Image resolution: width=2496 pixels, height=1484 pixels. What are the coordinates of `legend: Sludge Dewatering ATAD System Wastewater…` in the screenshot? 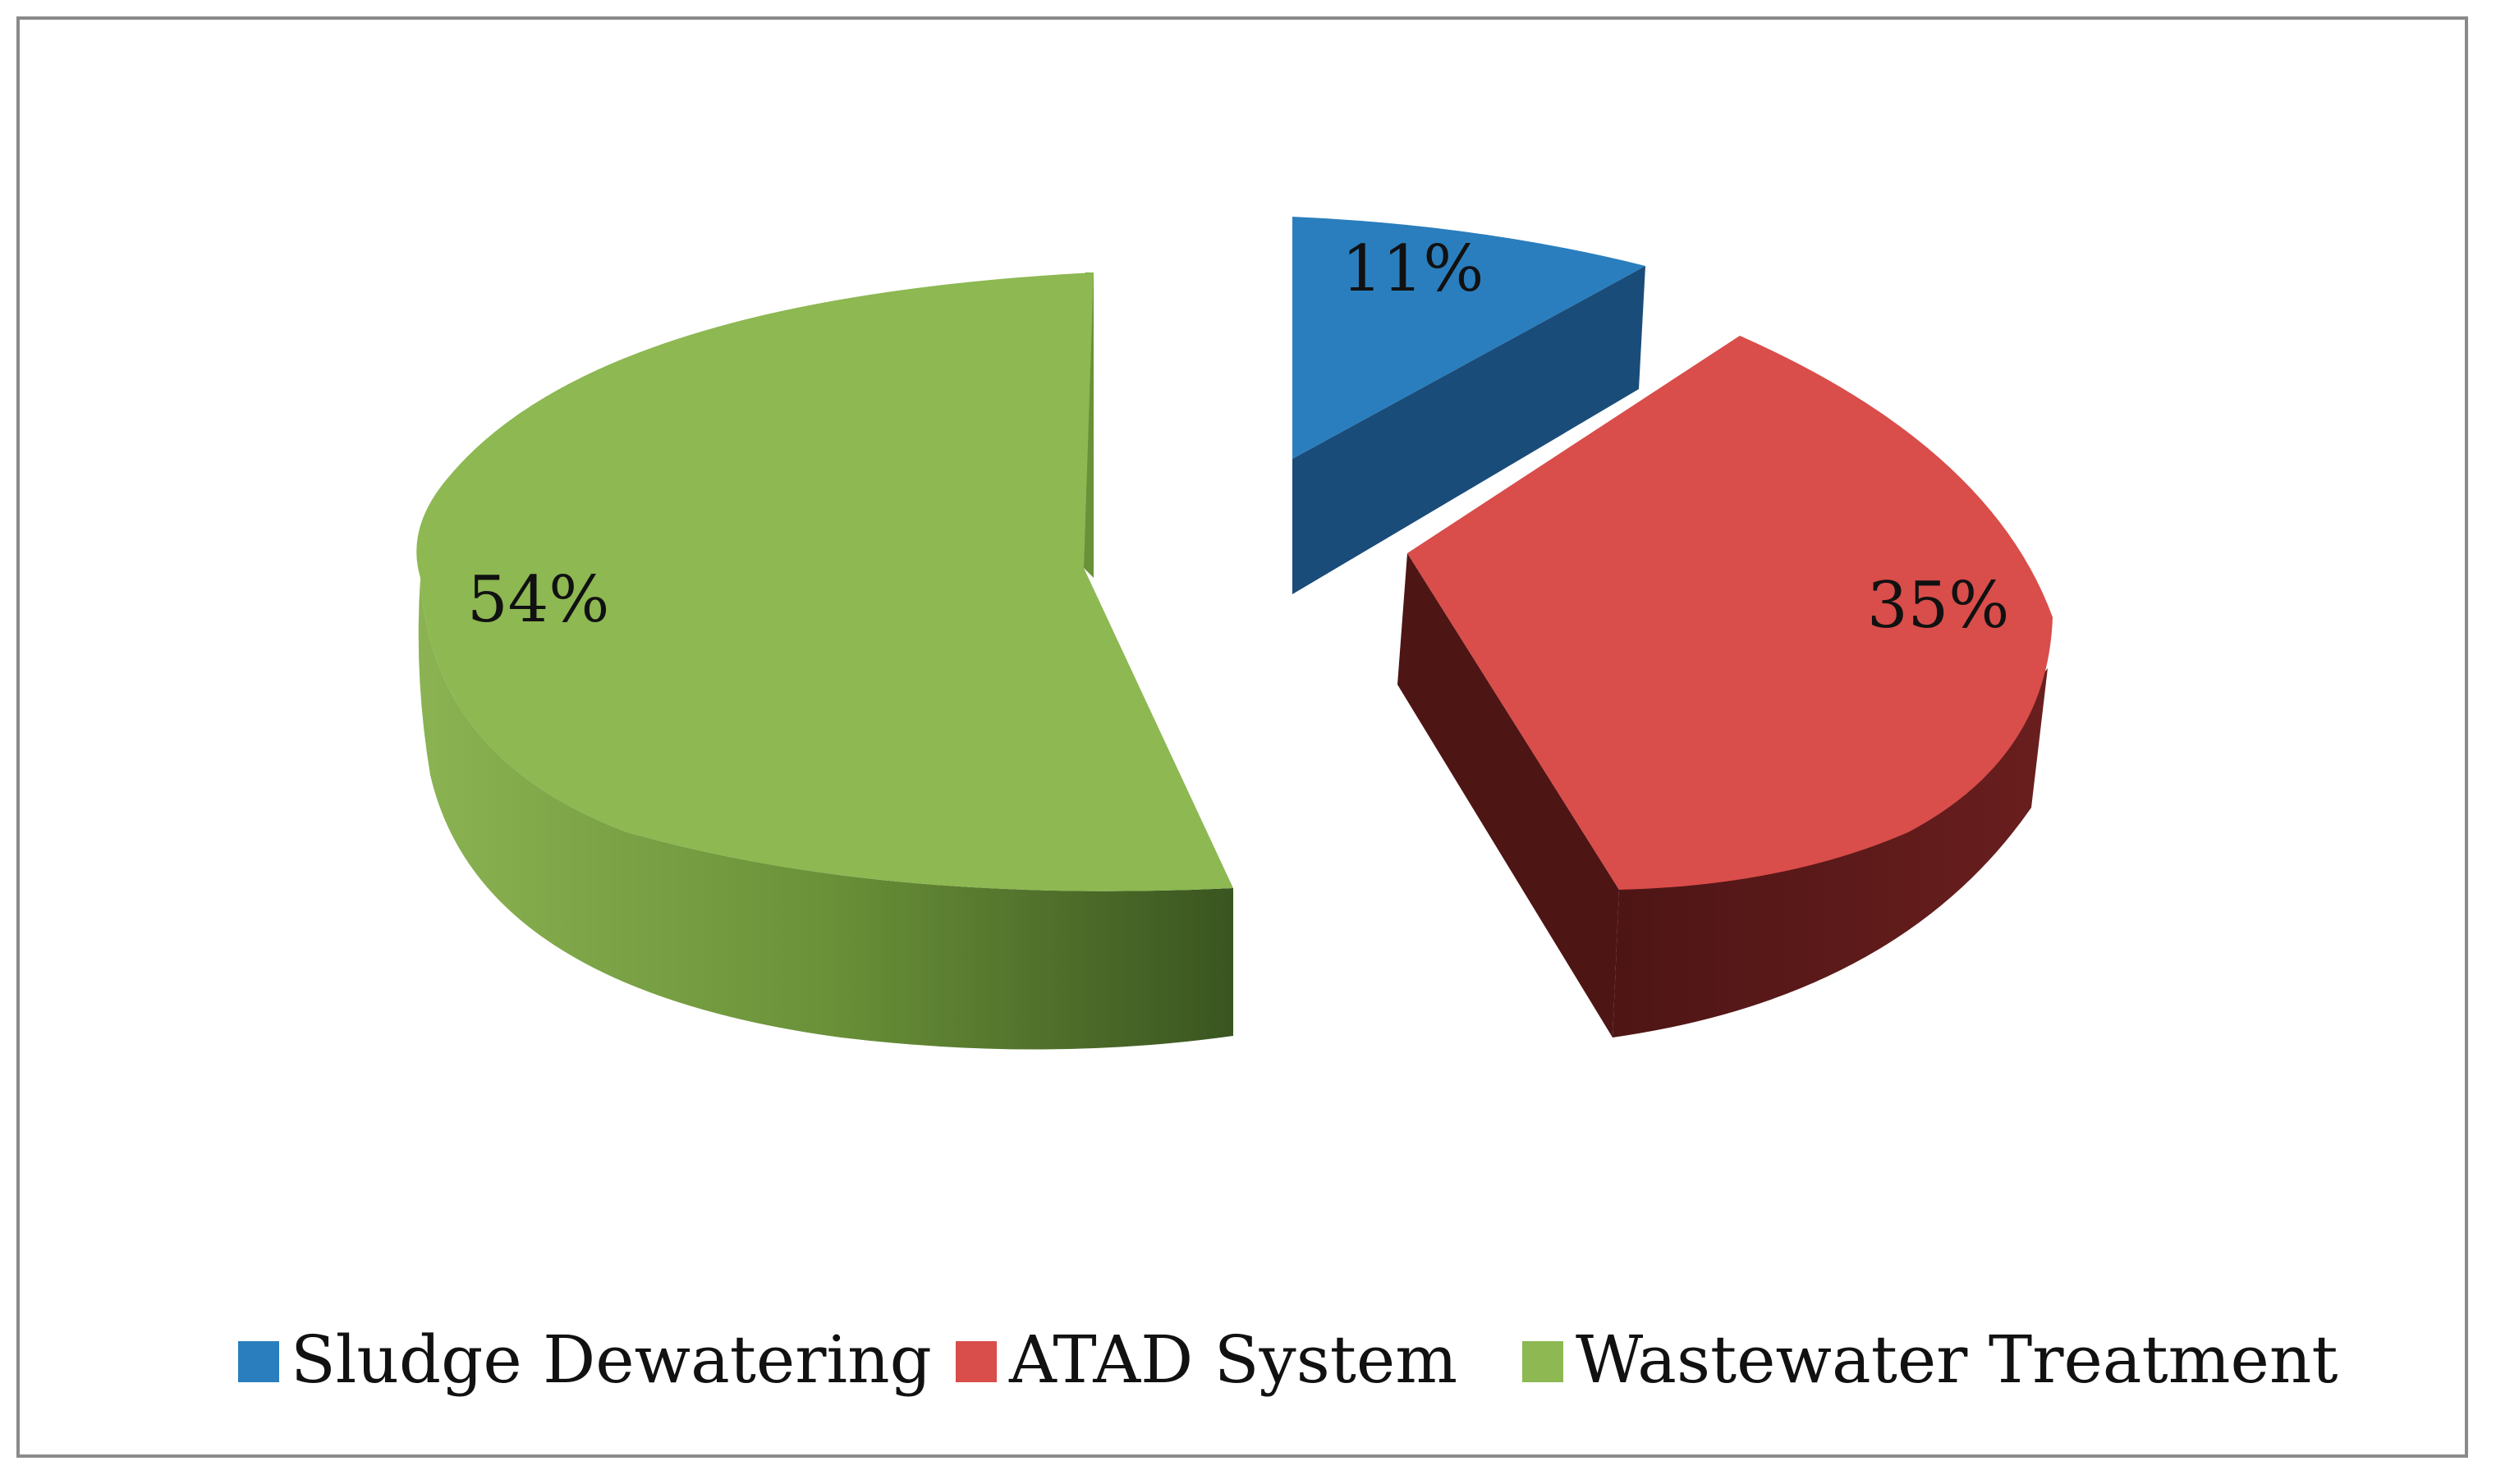 It's located at (1288, 1359).